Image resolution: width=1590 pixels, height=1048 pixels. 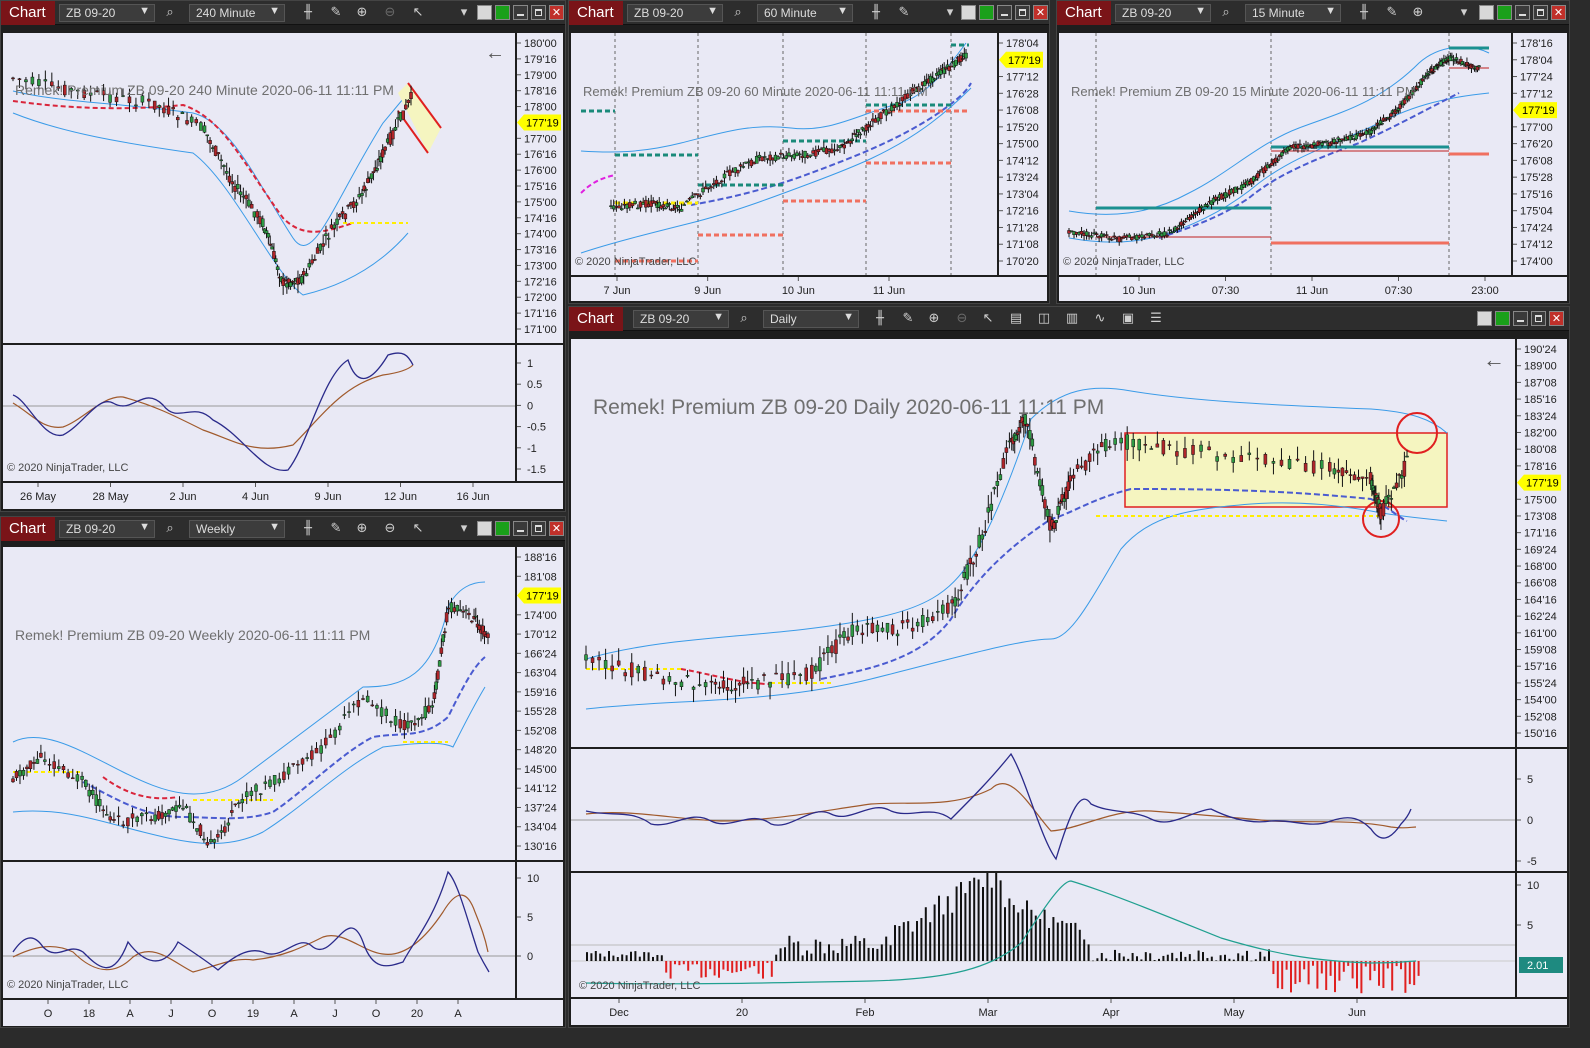 I want to click on data-box-icon: ▤, so click(x=1016, y=318).